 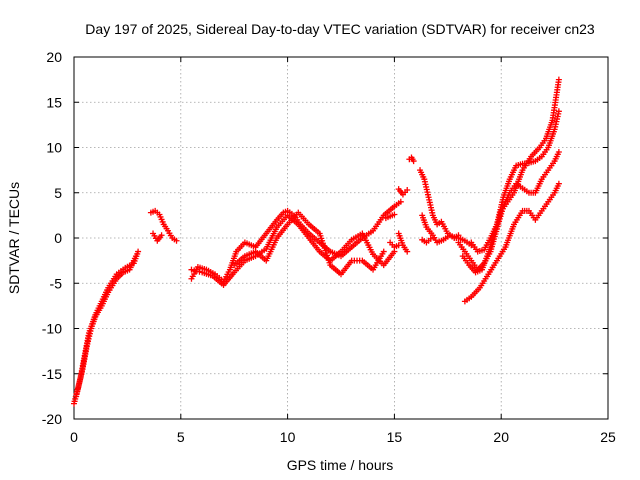 What do you see at coordinates (181, 437) in the screenshot?
I see `x-tick-label: 5` at bounding box center [181, 437].